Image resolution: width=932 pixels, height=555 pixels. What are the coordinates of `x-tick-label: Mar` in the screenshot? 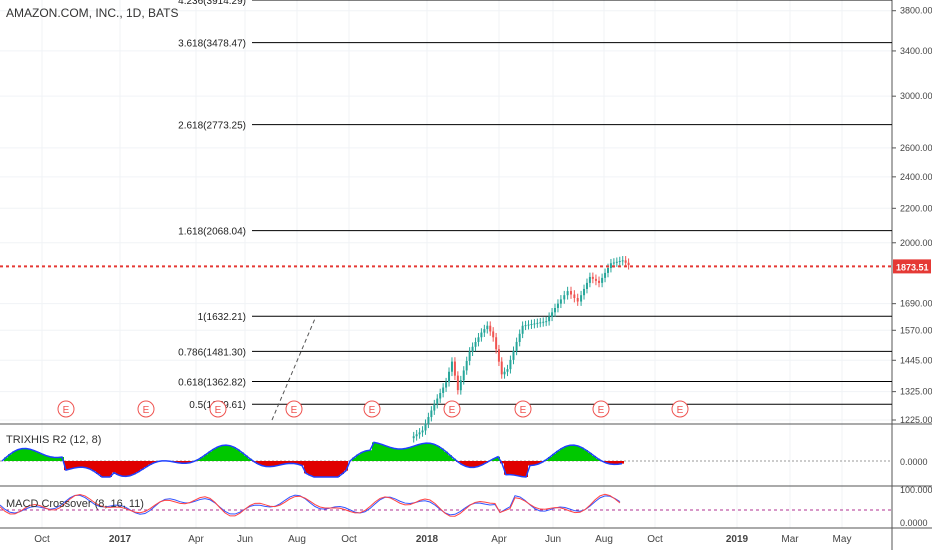 It's located at (790, 539).